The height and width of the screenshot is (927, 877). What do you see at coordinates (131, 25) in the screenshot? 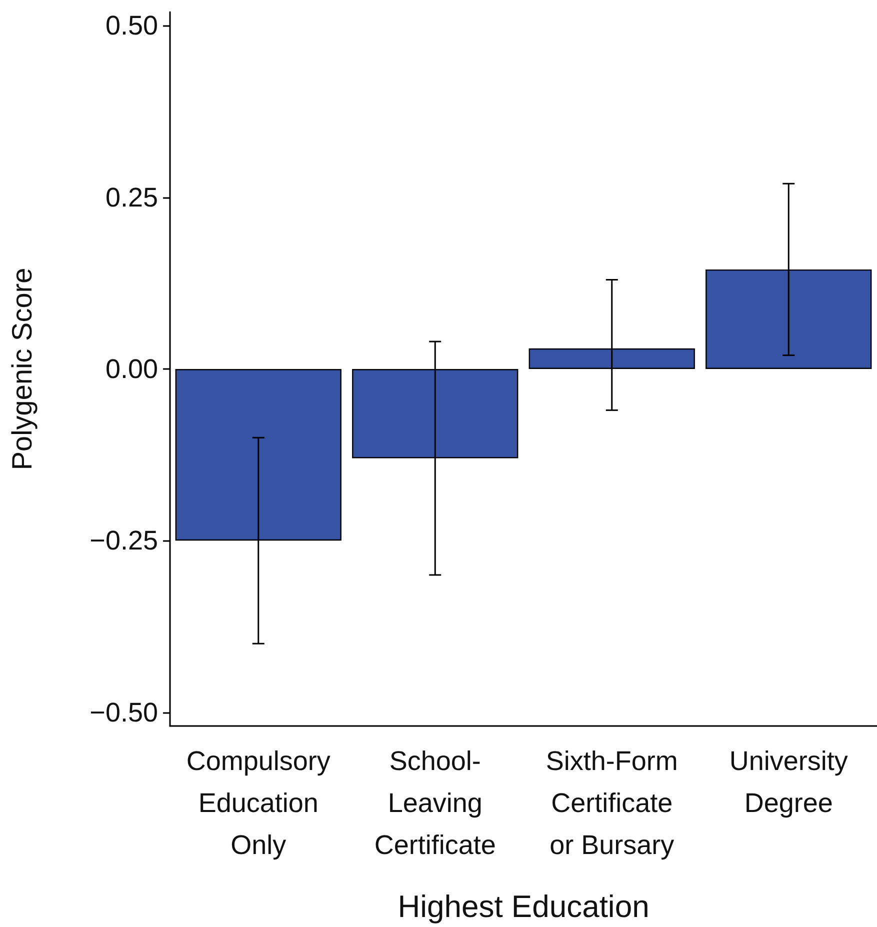
I see `y-tick-label: 0.50` at bounding box center [131, 25].